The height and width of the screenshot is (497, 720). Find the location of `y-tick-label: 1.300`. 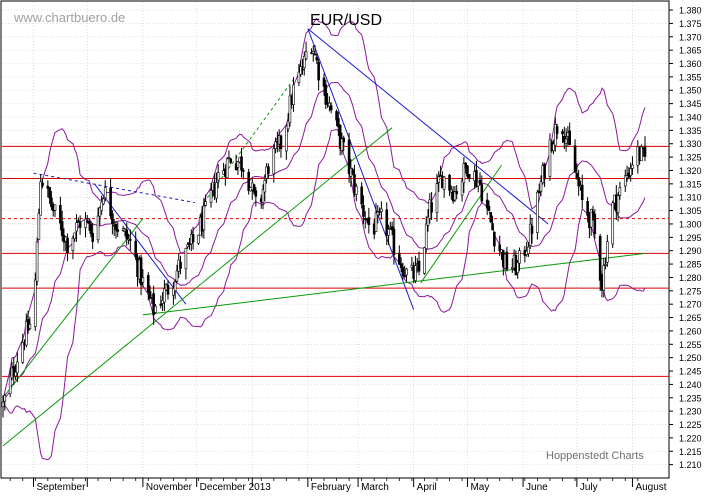

y-tick-label: 1.300 is located at coordinates (690, 224).